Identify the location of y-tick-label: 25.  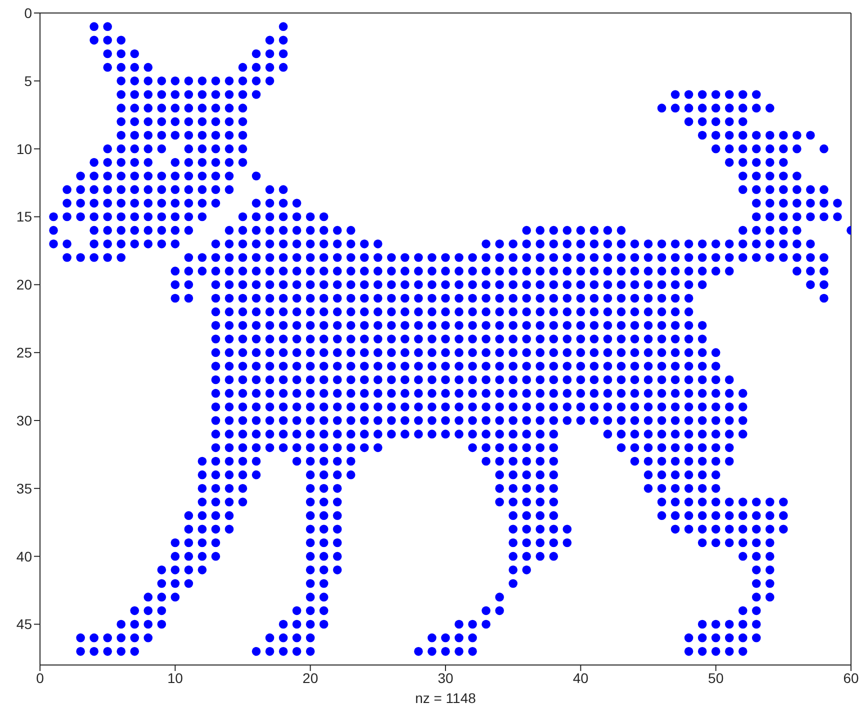
(24, 352).